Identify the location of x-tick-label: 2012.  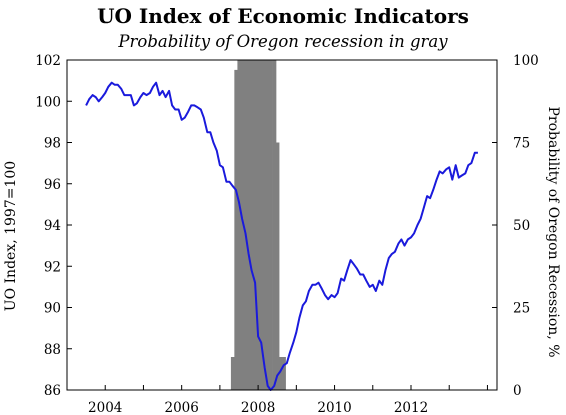
(411, 407).